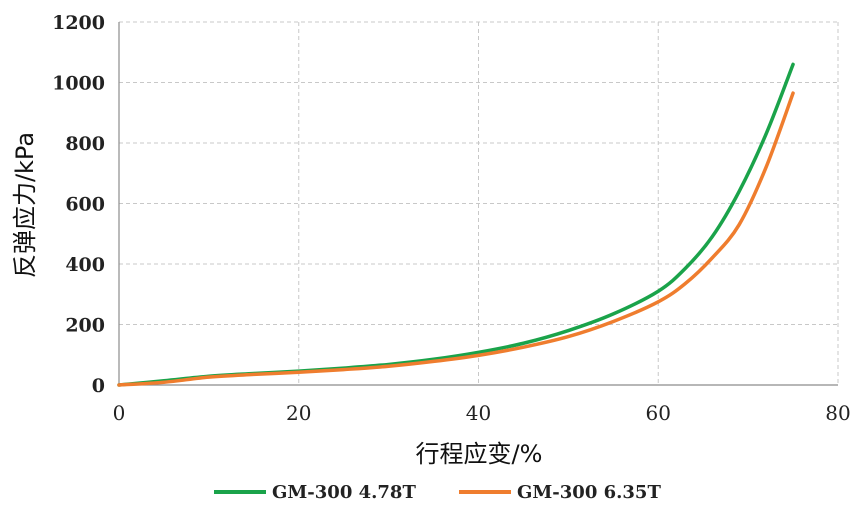  Describe the element at coordinates (85, 144) in the screenshot. I see `y-tick-label: 800` at that location.